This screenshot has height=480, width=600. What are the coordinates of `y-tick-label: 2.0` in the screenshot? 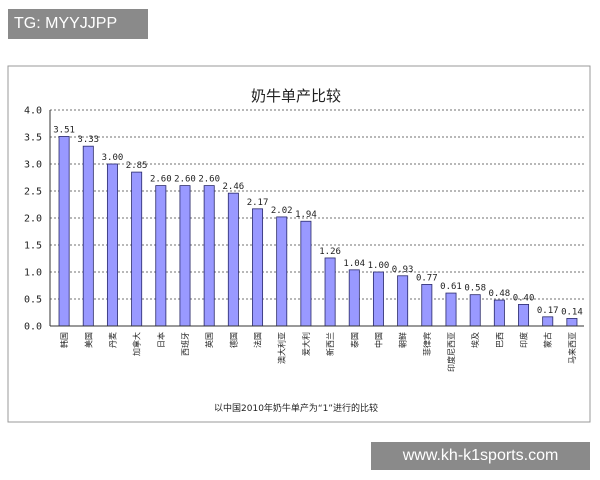 It's located at (33, 219).